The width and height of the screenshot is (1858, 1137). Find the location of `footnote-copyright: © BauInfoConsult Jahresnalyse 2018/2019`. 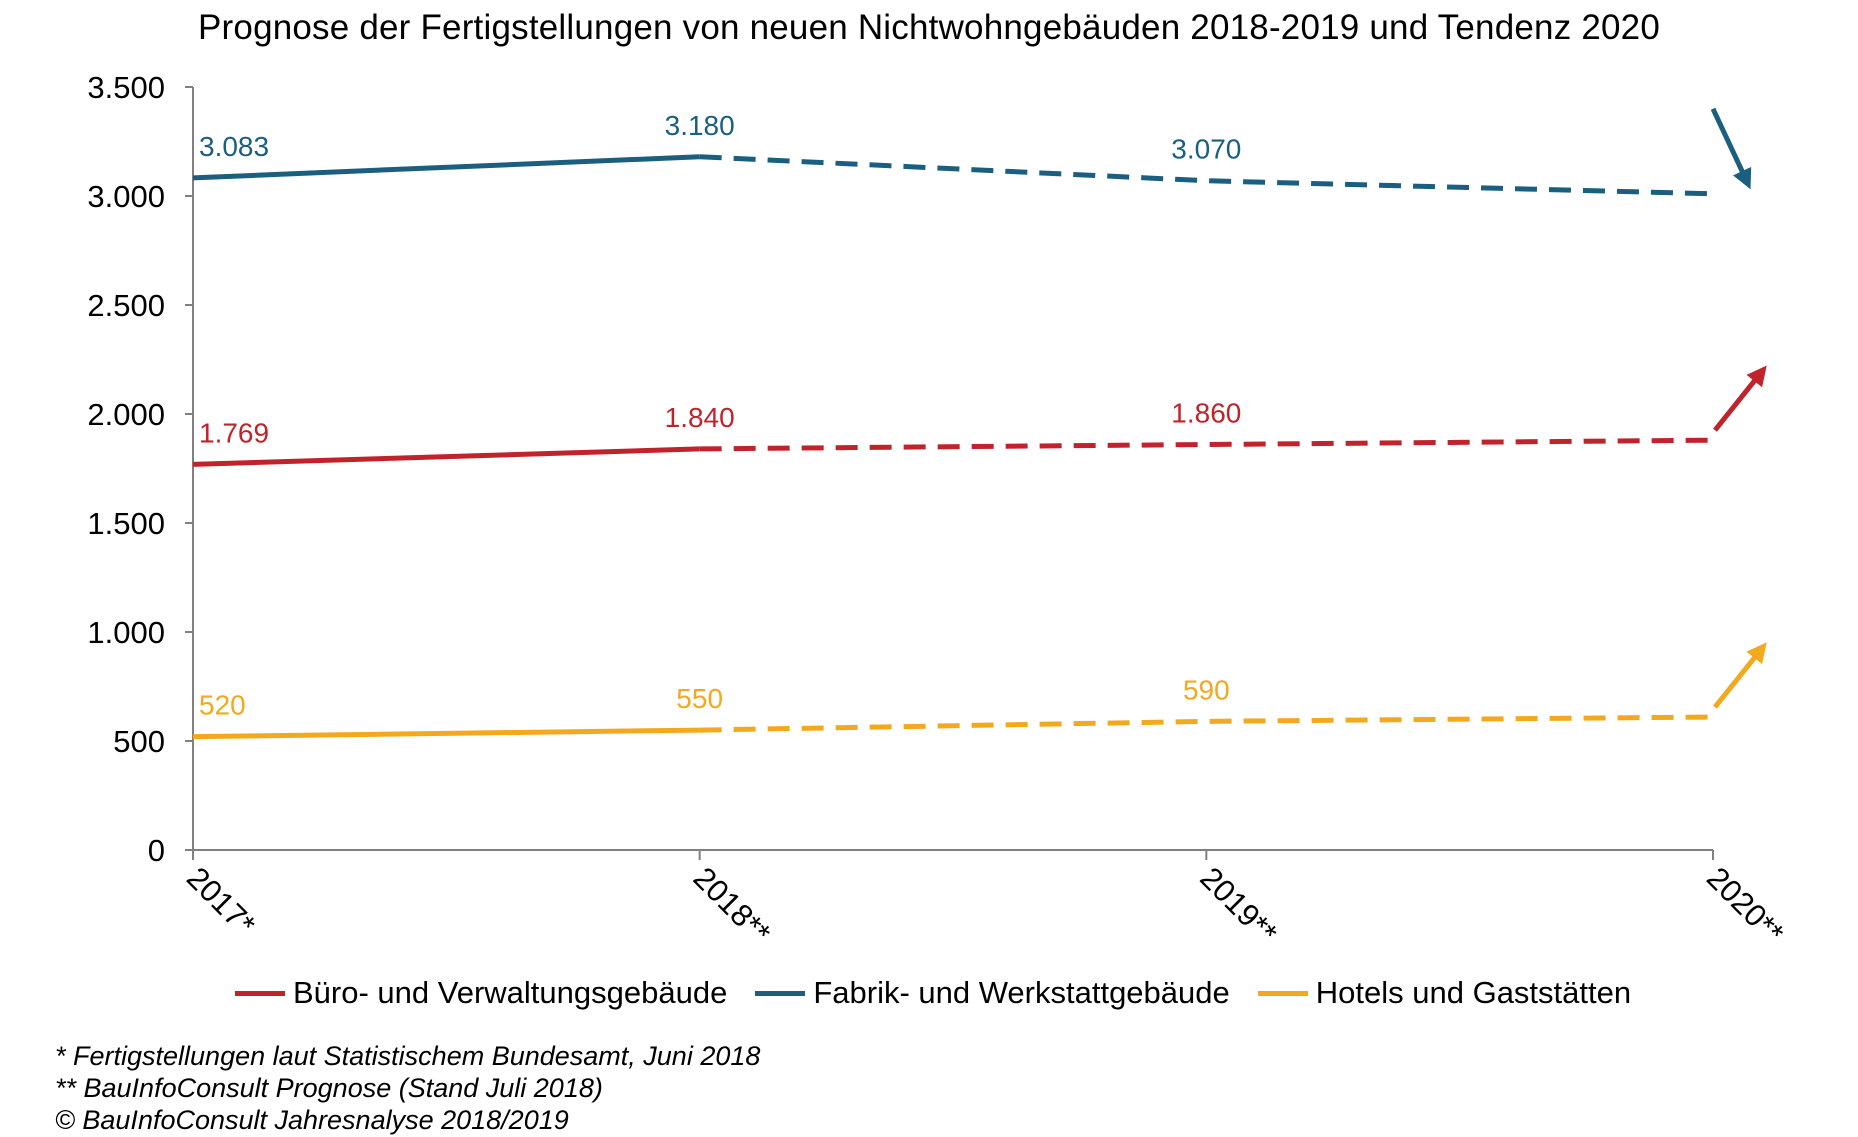

footnote-copyright: © BauInfoConsult Jahresnalyse 2018/2019 is located at coordinates (312, 1120).